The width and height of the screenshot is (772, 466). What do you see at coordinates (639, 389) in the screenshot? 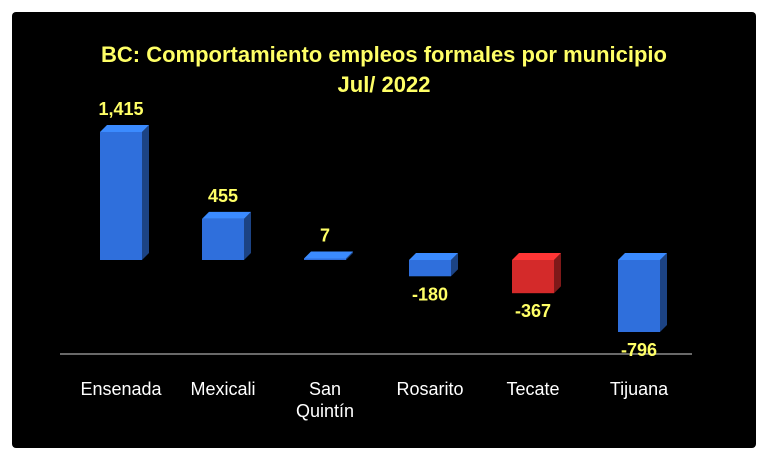
I see `category-label: Tijuana` at bounding box center [639, 389].